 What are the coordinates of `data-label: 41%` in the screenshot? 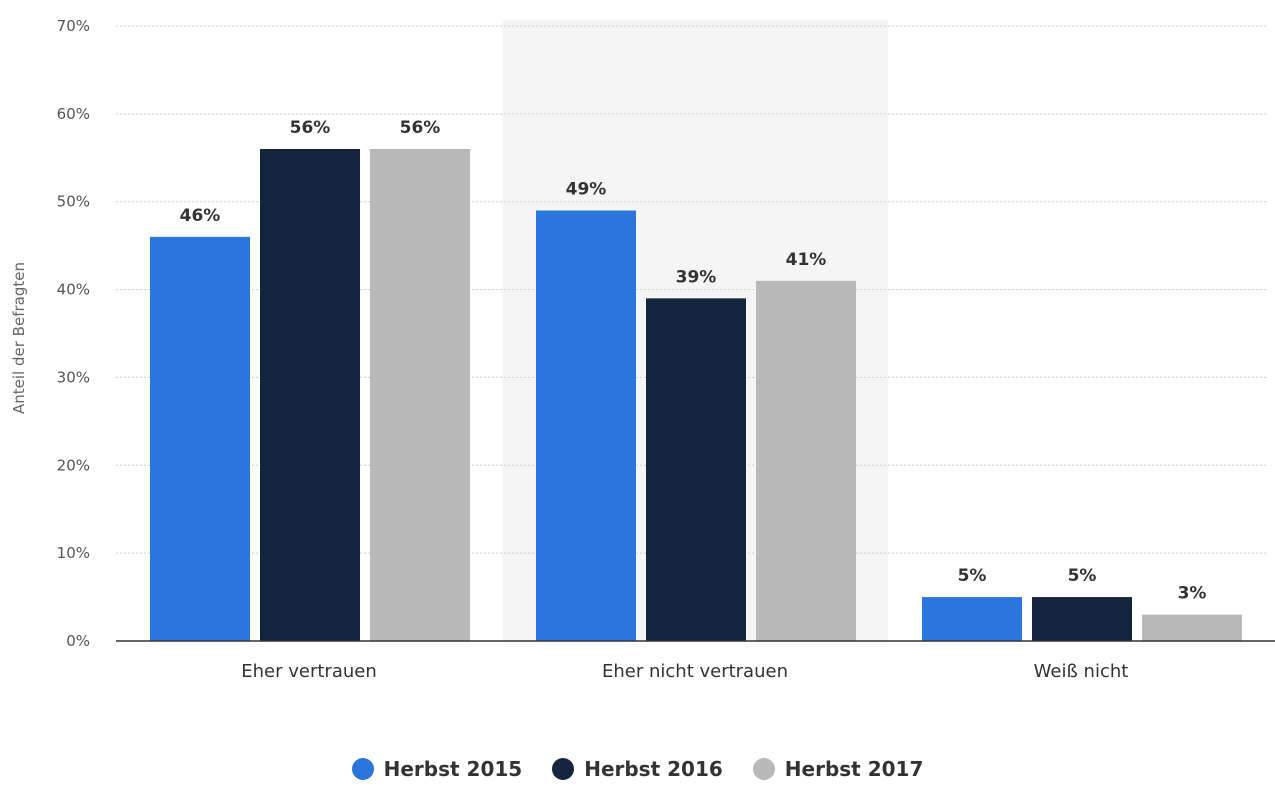 It's located at (806, 260).